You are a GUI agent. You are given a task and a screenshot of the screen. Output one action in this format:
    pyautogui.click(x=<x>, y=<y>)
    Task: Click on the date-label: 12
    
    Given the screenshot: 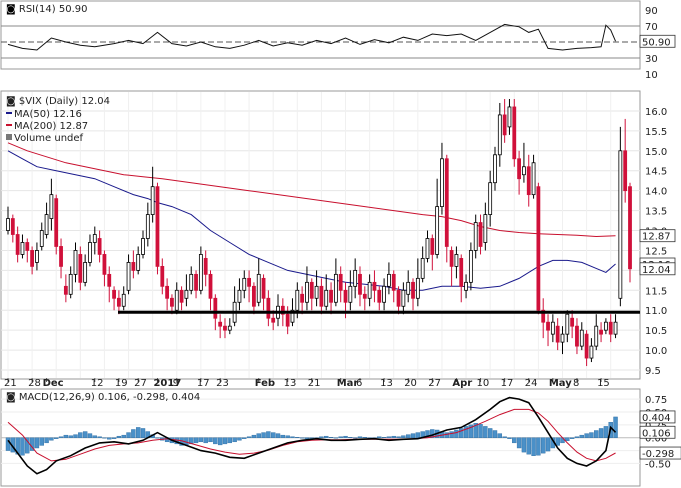 What is the action you would take?
    pyautogui.click(x=97, y=383)
    